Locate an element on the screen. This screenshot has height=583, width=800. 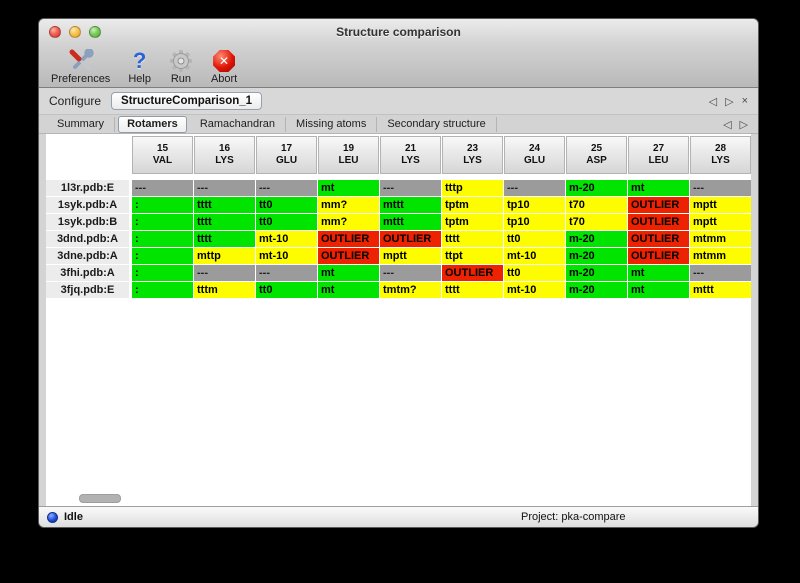
column-header-24: 24 GLU is located at coordinates (534, 155).